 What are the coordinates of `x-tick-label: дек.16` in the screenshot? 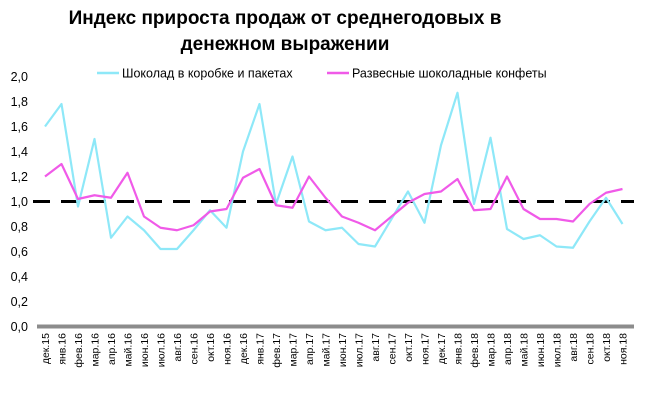 It's located at (244, 348).